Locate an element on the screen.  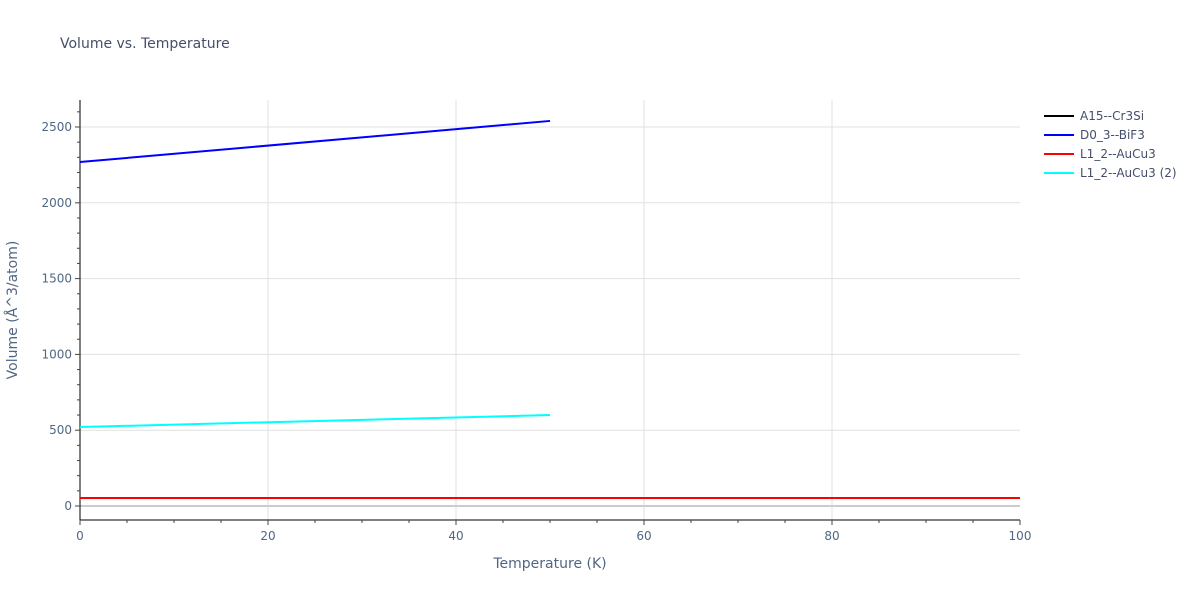
y-axis-label: Volume (Å^3/atom) is located at coordinates (12, 310).